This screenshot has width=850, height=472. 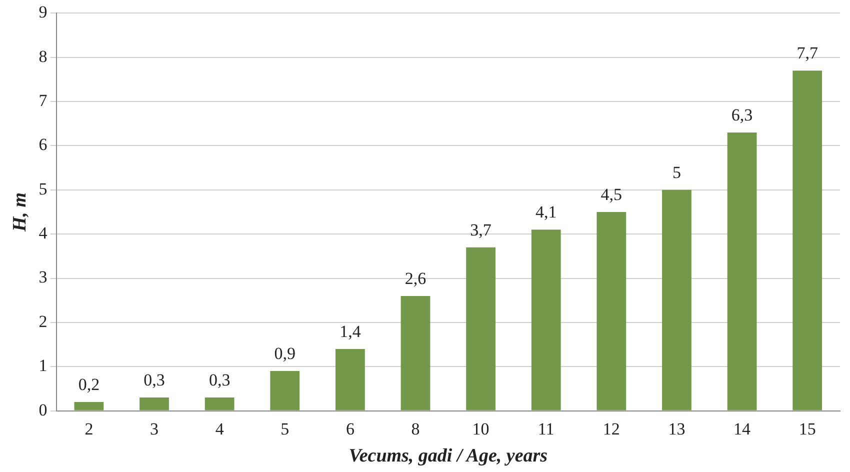 What do you see at coordinates (351, 331) in the screenshot?
I see `data-label: 1,4` at bounding box center [351, 331].